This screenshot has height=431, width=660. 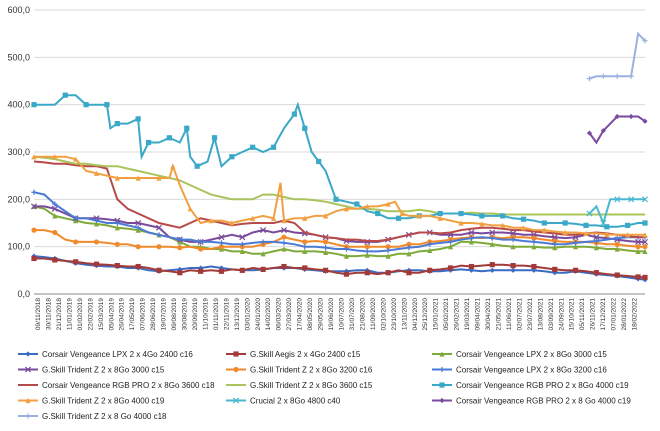 What do you see at coordinates (59, 314) in the screenshot?
I see `x-tick-label: 21/12/2018` at bounding box center [59, 314].